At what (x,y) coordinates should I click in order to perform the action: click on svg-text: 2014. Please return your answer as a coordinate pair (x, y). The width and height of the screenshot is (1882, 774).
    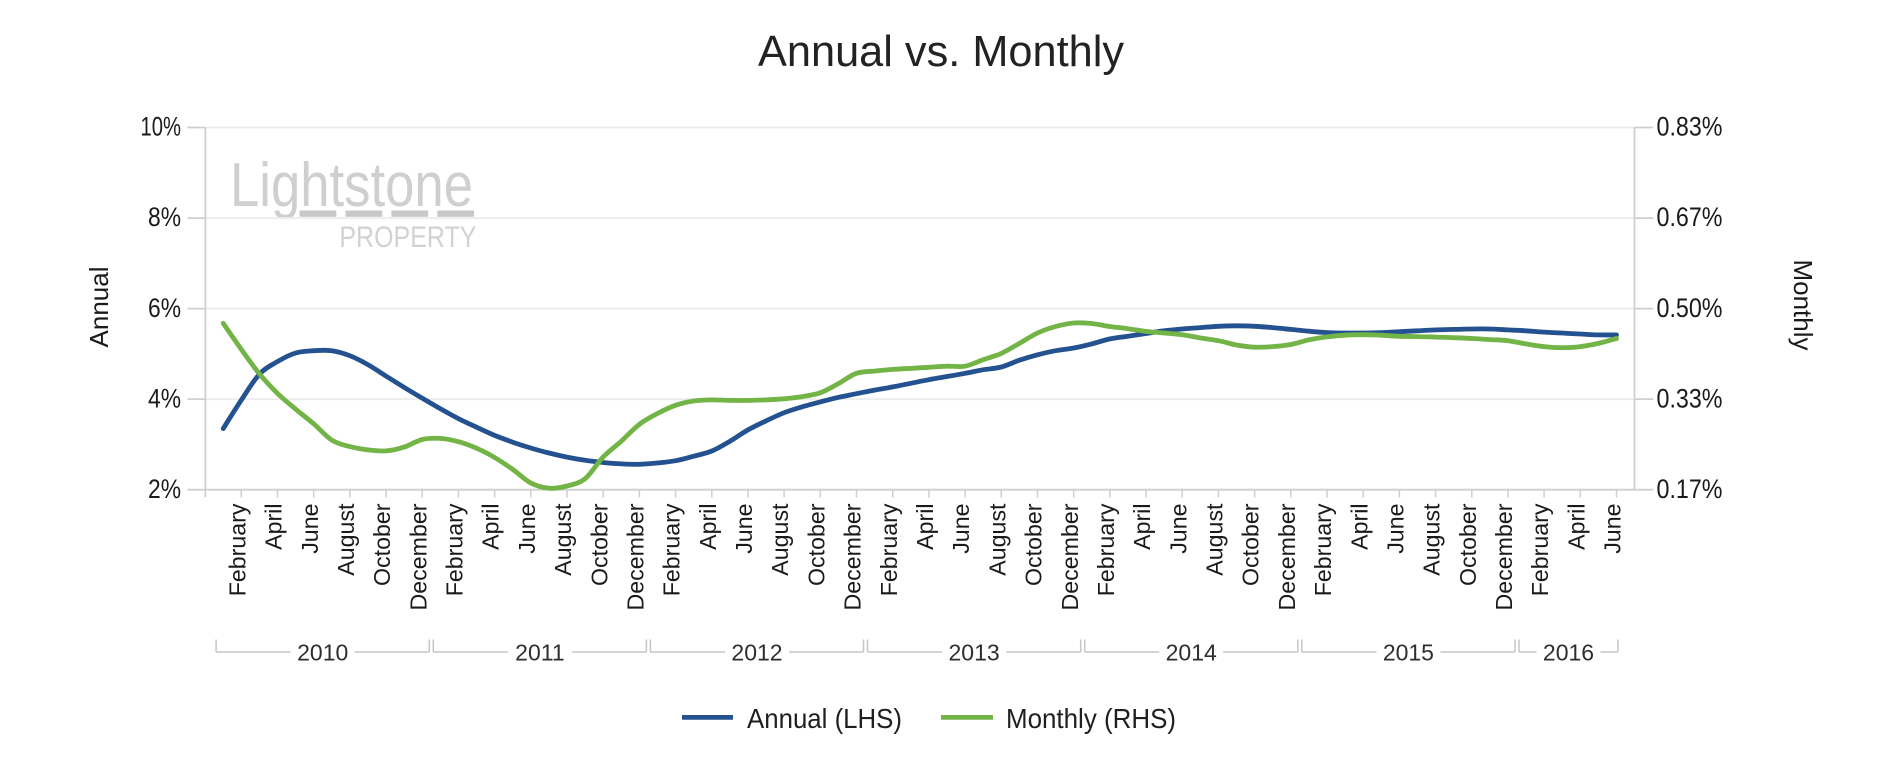
    Looking at the image, I should click on (1191, 653).